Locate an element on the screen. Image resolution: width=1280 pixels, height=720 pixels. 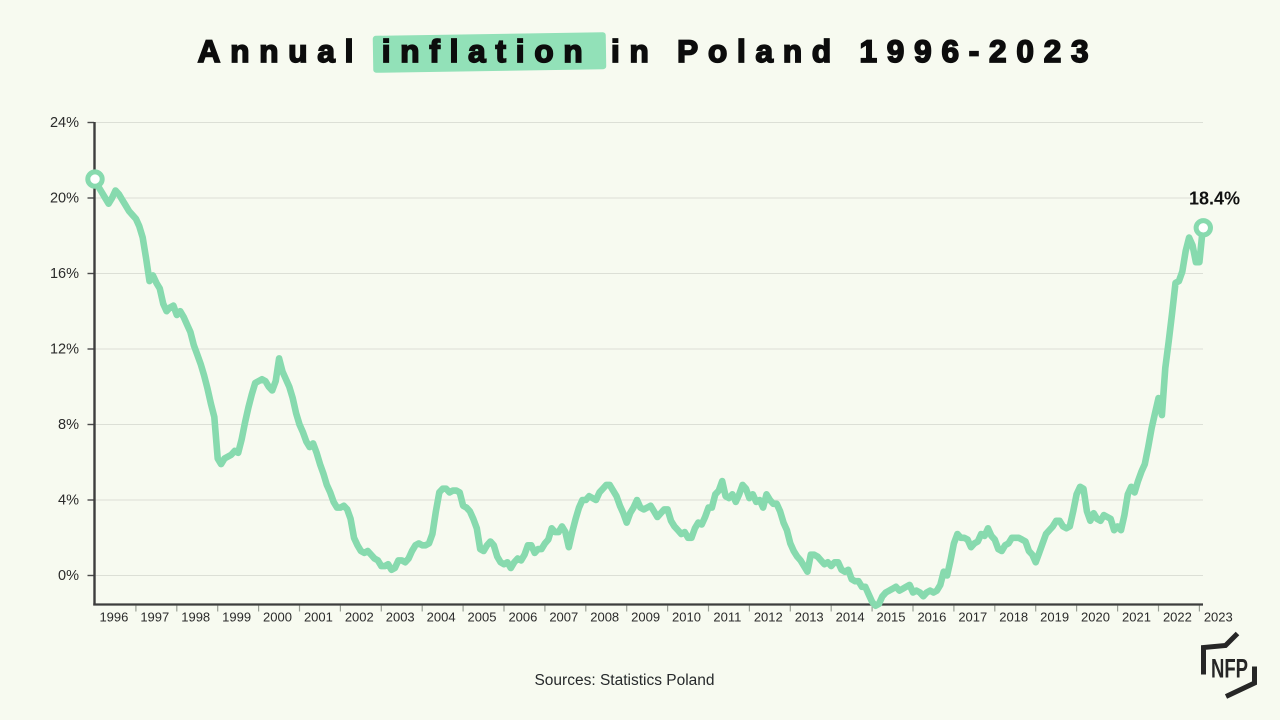
svg-text: 2017 is located at coordinates (972, 617).